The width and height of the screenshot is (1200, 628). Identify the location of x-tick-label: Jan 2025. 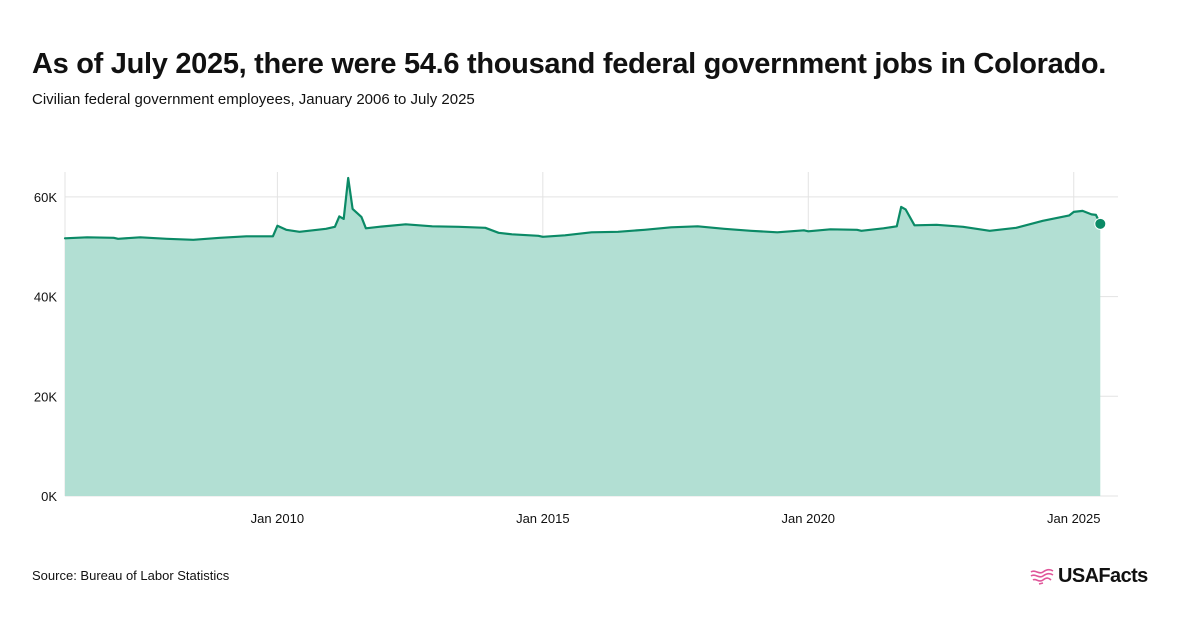
(1074, 518).